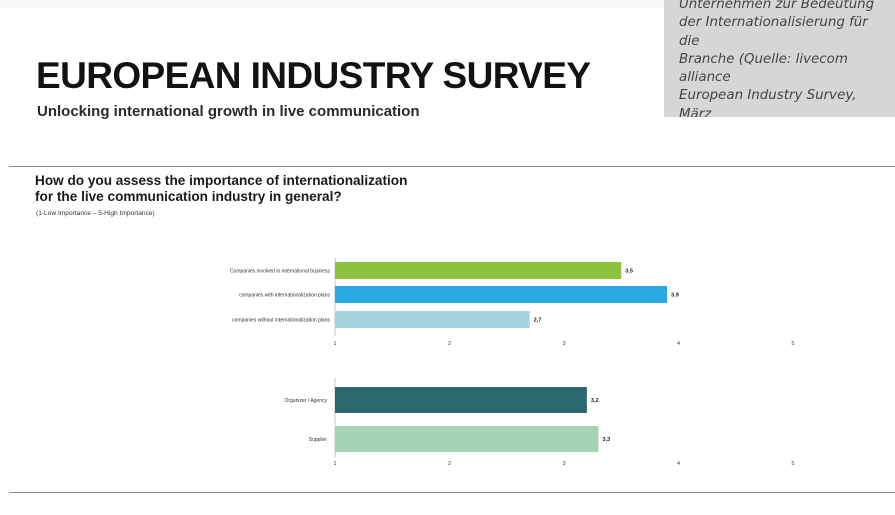 The width and height of the screenshot is (895, 515). I want to click on survey-title: EUROPEAN INDUSTRY SURVEY, so click(313, 75).